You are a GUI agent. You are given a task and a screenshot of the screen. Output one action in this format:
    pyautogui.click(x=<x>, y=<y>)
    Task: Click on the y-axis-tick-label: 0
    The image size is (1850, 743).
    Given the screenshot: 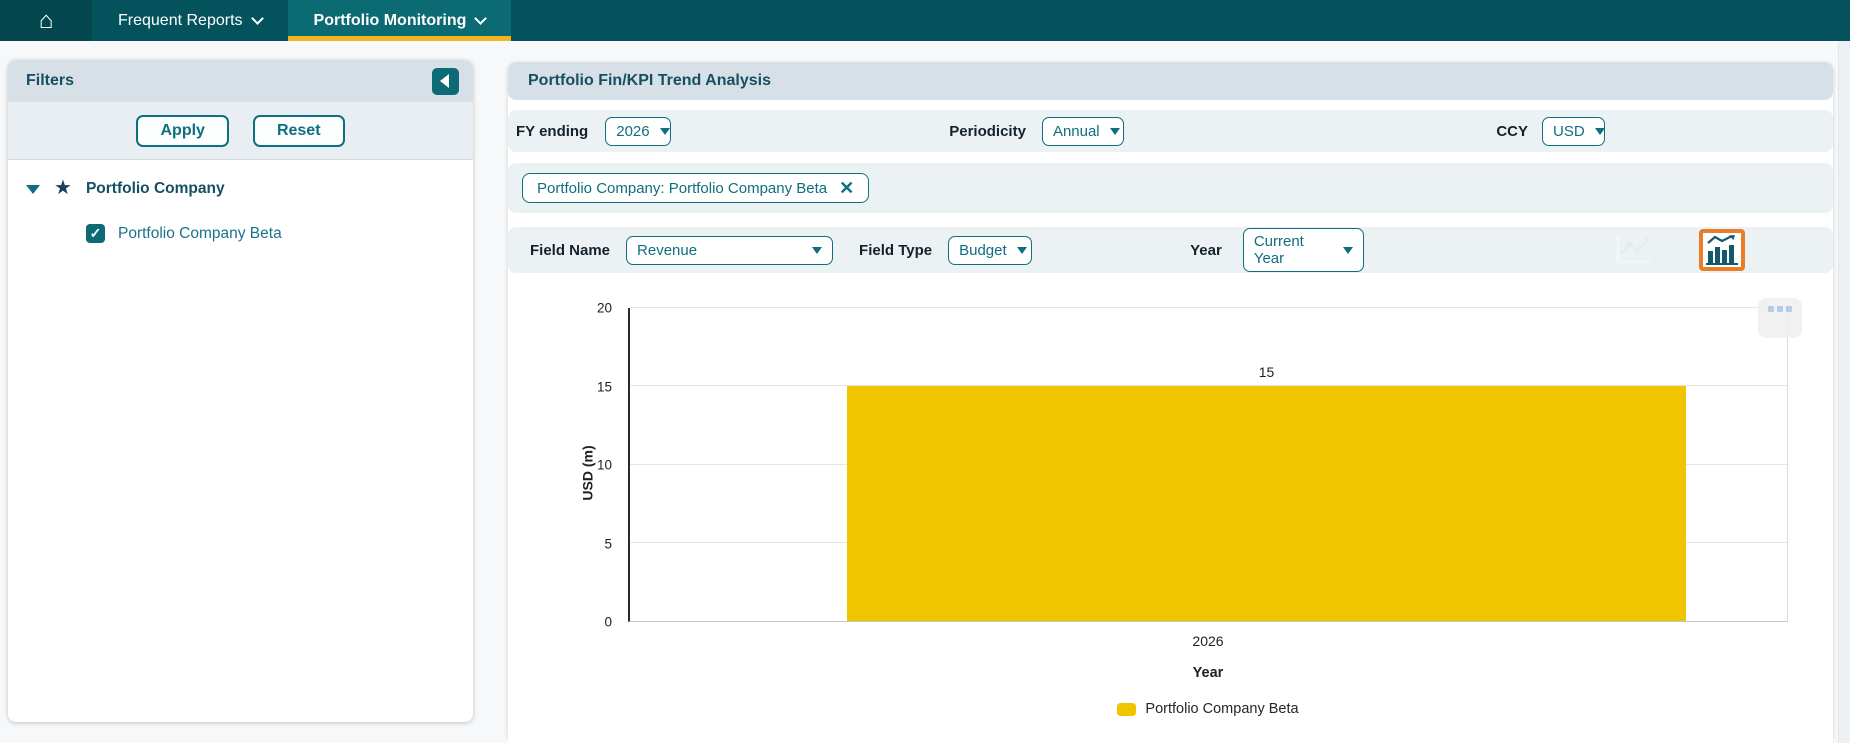 What is the action you would take?
    pyautogui.click(x=608, y=622)
    